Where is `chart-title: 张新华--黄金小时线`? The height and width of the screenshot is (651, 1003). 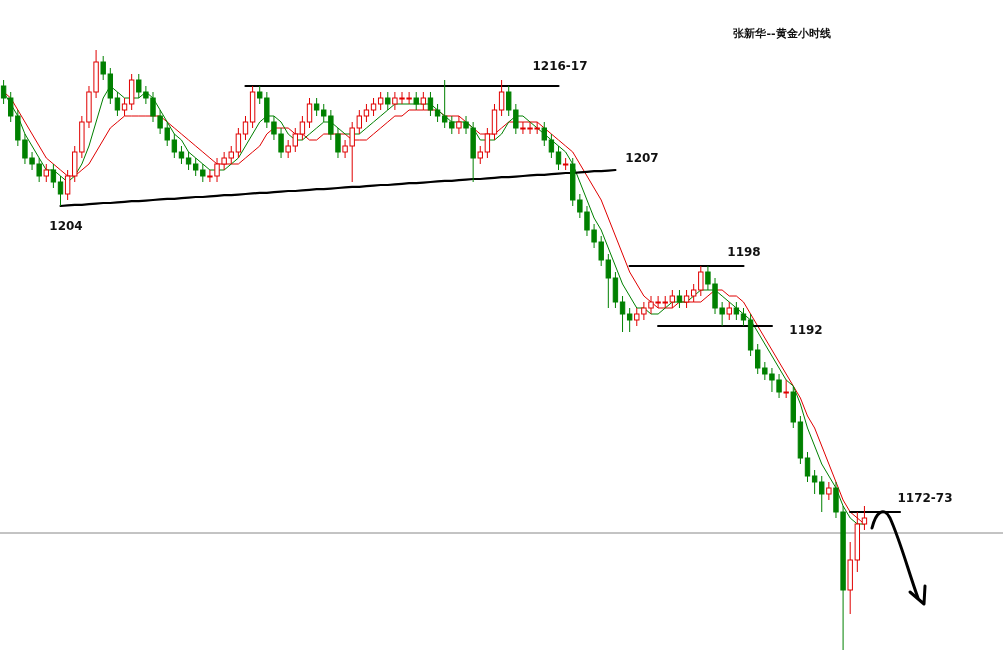 chart-title: 张新华--黄金小时线 is located at coordinates (782, 33).